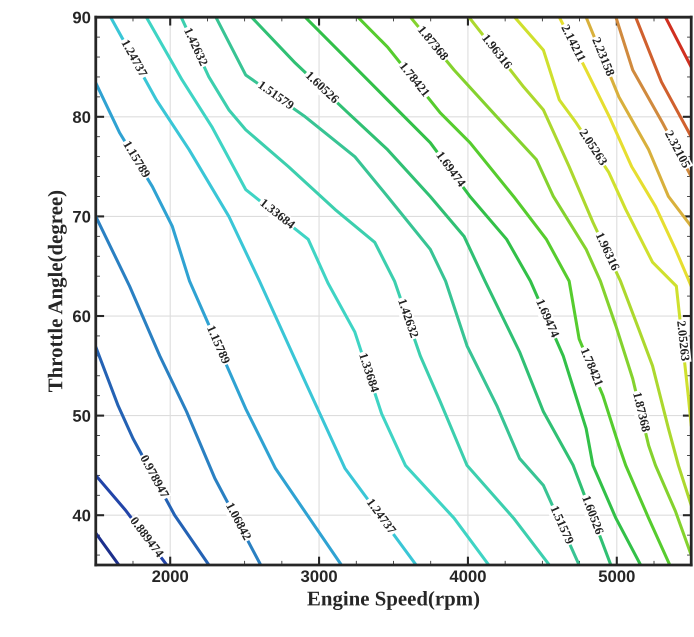 The width and height of the screenshot is (694, 637). What do you see at coordinates (318, 576) in the screenshot?
I see `x-tick-label: 3000` at bounding box center [318, 576].